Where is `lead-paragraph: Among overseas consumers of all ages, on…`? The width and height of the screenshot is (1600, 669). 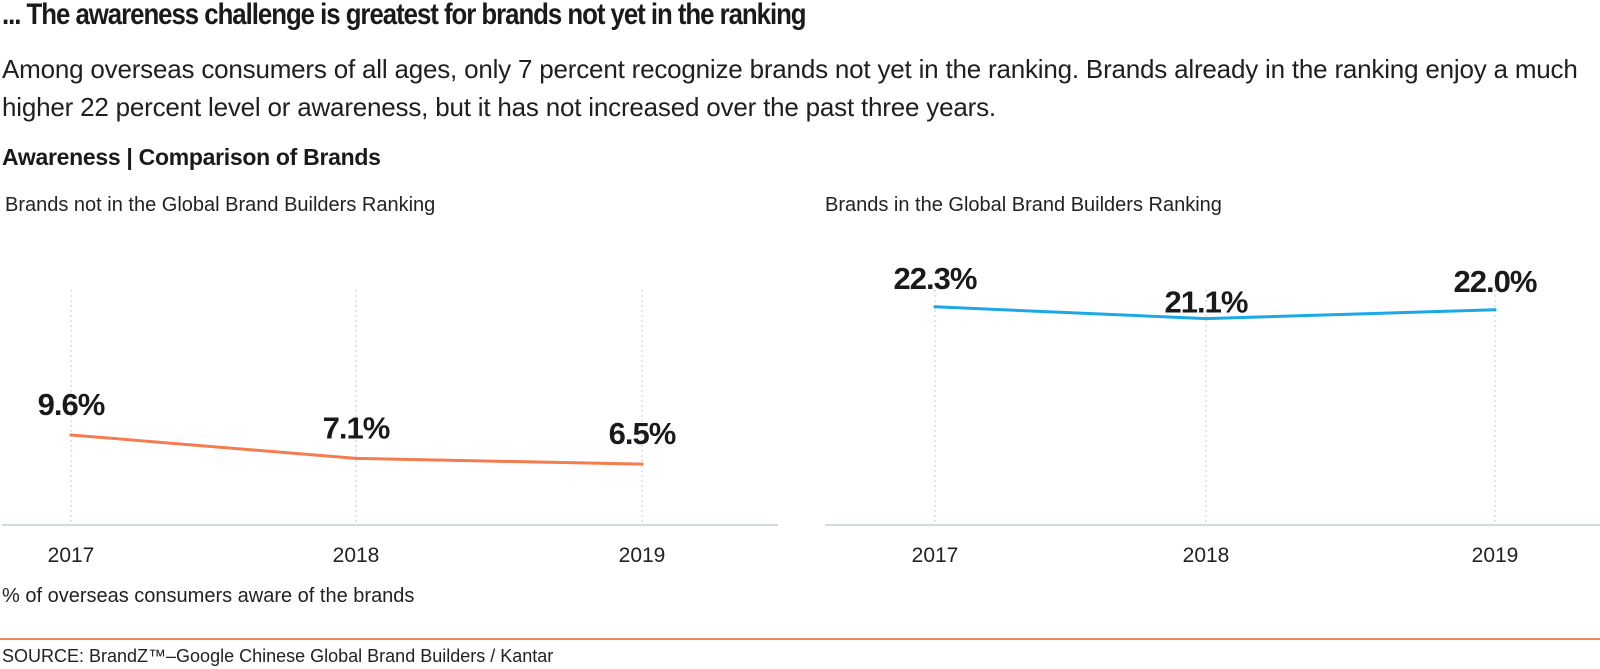 lead-paragraph: Among overseas consumers of all ages, on… is located at coordinates (790, 88).